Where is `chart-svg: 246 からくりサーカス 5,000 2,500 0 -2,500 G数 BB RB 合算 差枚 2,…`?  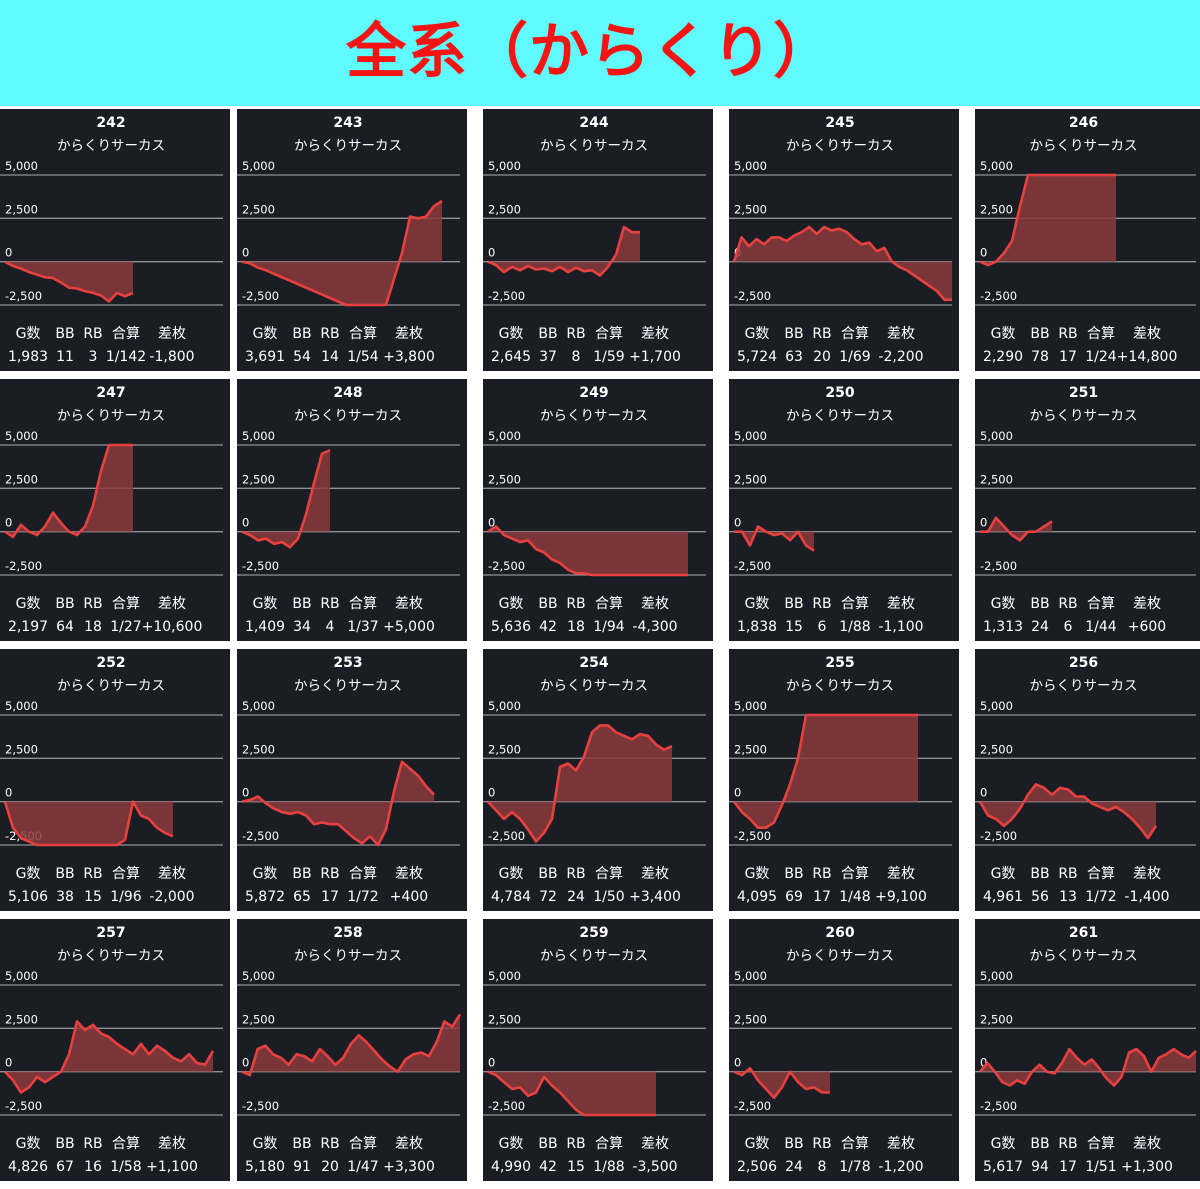
chart-svg: 246 からくりサーカス 5,000 2,500 0 -2,500 G数 BB RB 合算 差枚 2,… is located at coordinates (1085, 240).